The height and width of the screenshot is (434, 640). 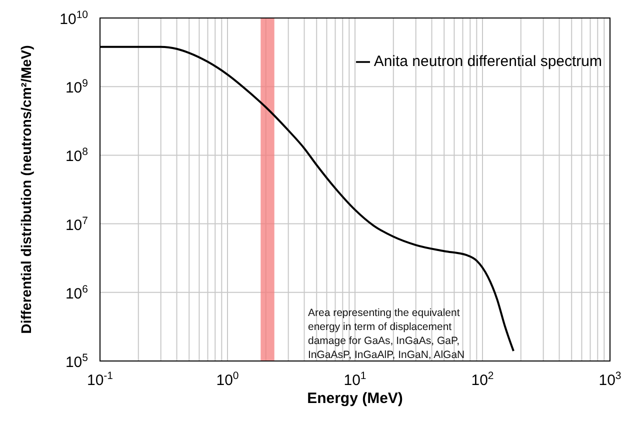 What do you see at coordinates (76, 292) in the screenshot?
I see `y-tick-label: 10$^{6}$` at bounding box center [76, 292].